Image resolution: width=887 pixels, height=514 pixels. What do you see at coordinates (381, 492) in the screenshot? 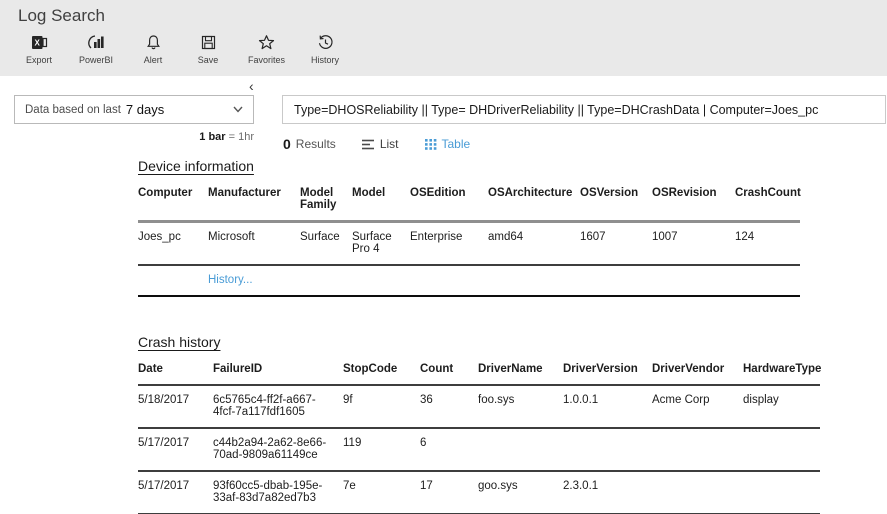
I see `cell: 7e` at bounding box center [381, 492].